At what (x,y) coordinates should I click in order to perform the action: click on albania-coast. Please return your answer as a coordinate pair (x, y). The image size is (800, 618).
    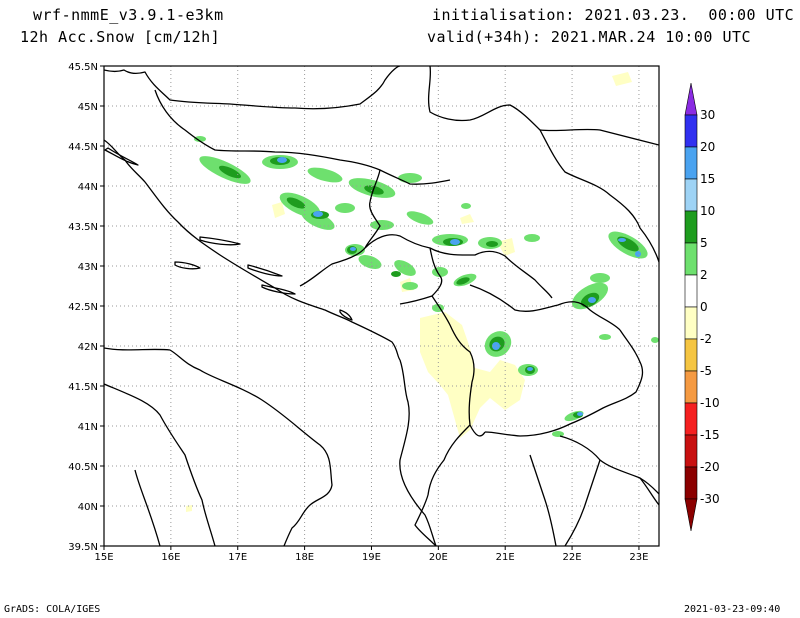
    Looking at the image, I should click on (418, 452).